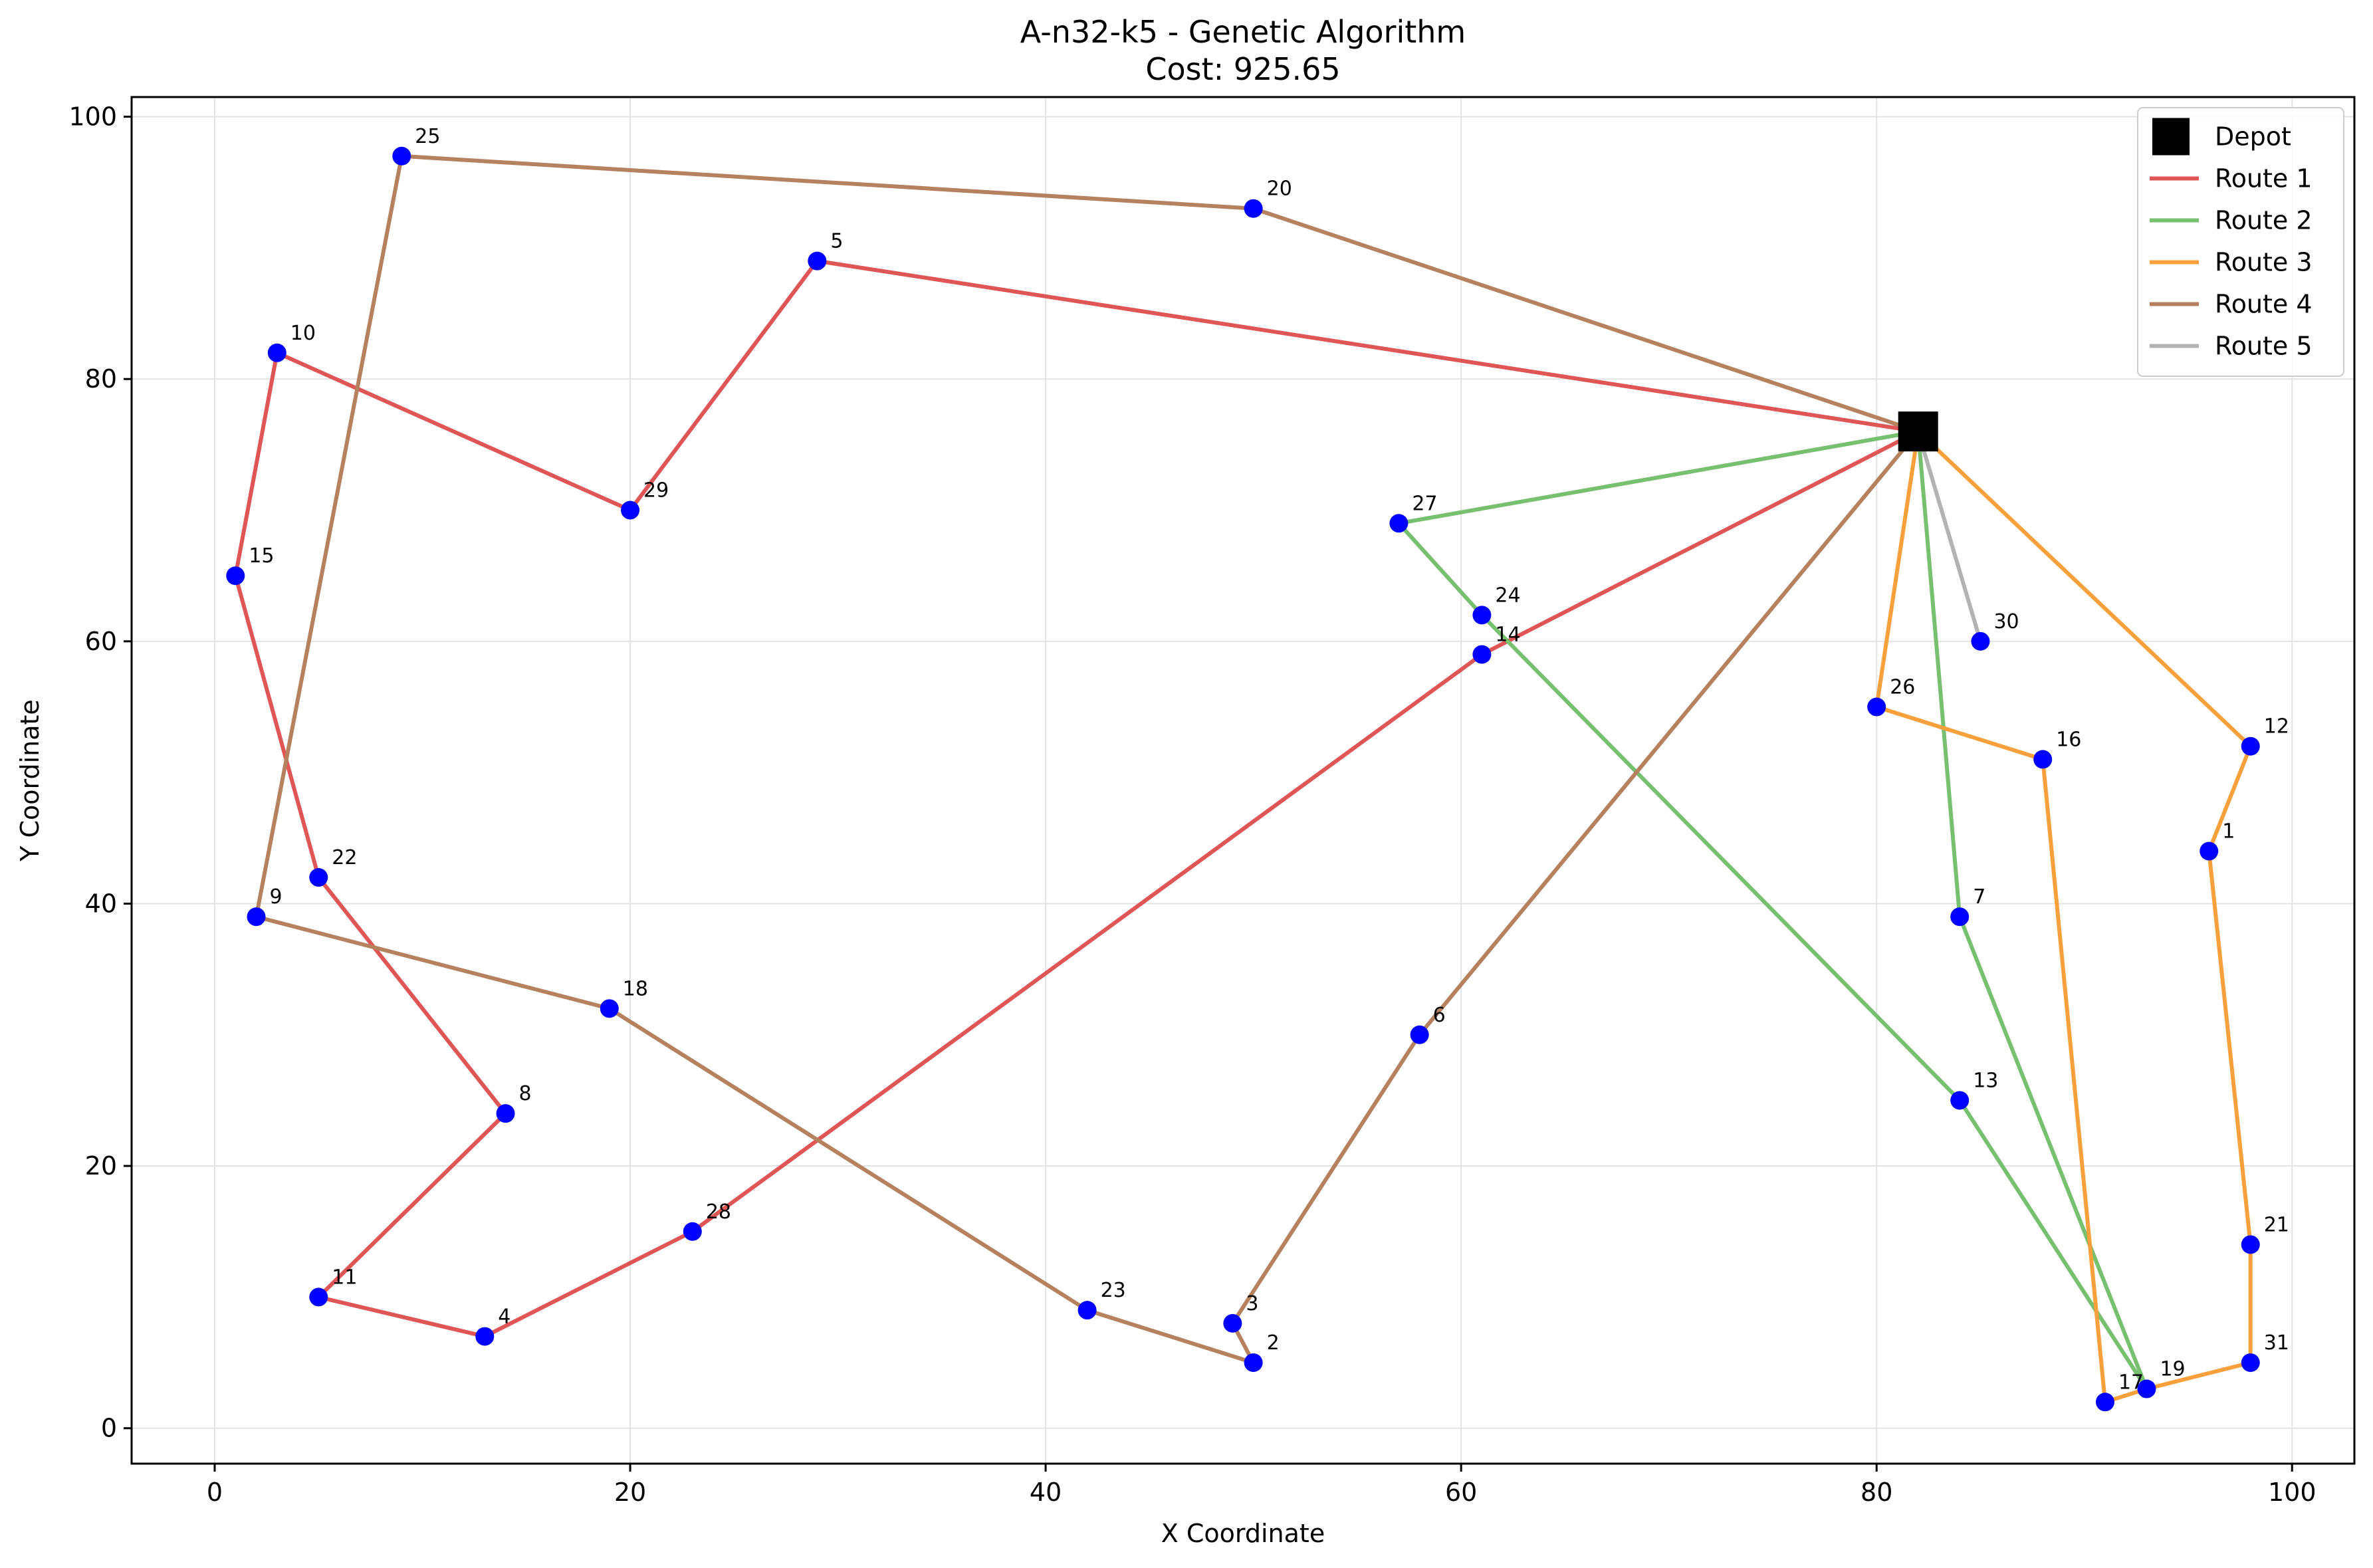 Image resolution: width=2373 pixels, height=1568 pixels. Describe the element at coordinates (2228, 831) in the screenshot. I see `customer-label-1: 1` at that location.